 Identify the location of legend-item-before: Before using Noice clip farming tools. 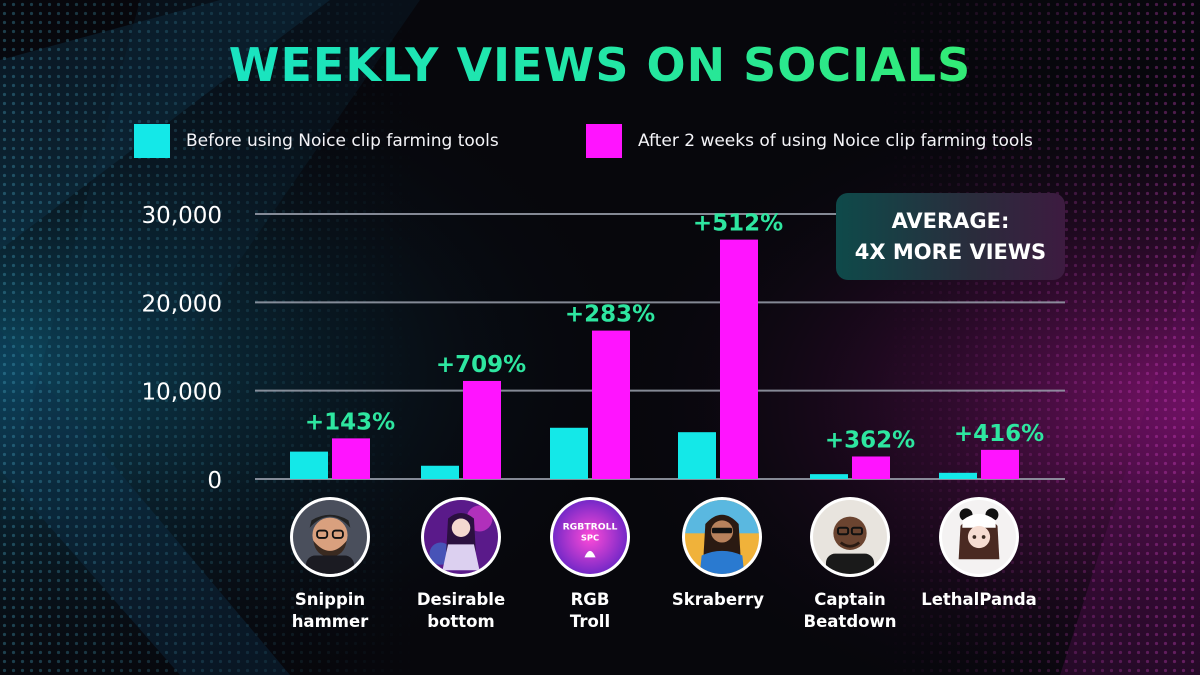
(316, 141).